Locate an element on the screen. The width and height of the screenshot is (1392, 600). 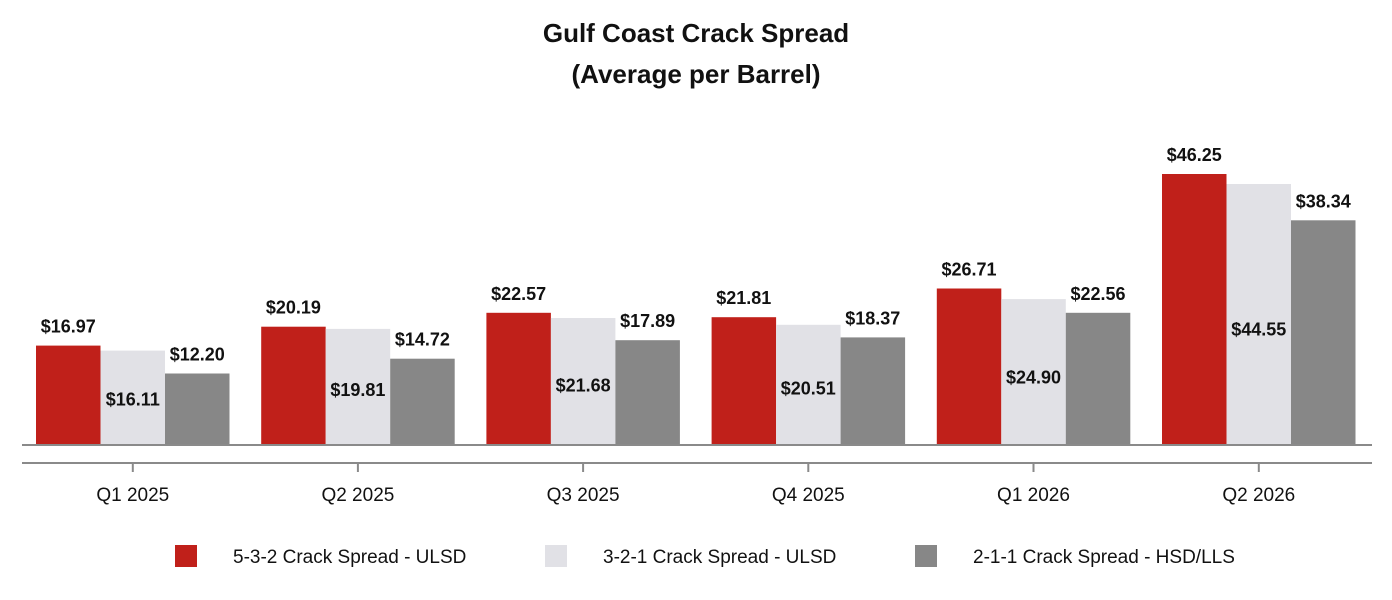
x-tick-label: Q2 2026 is located at coordinates (1258, 495).